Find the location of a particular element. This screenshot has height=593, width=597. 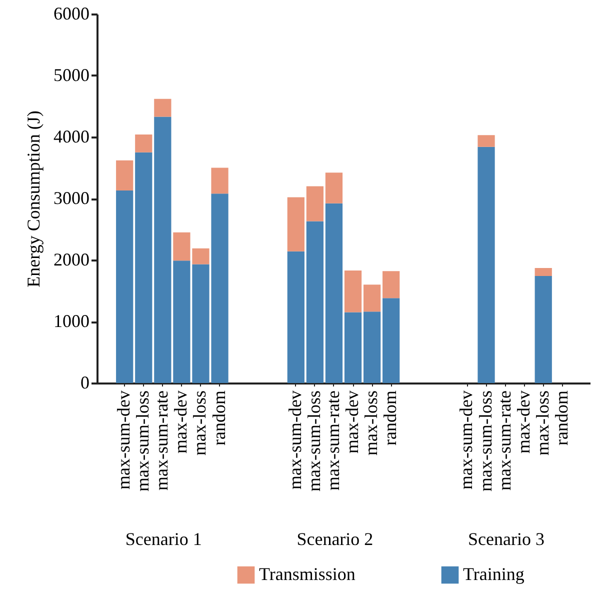

y-tick-label: 6000 is located at coordinates (72, 14).